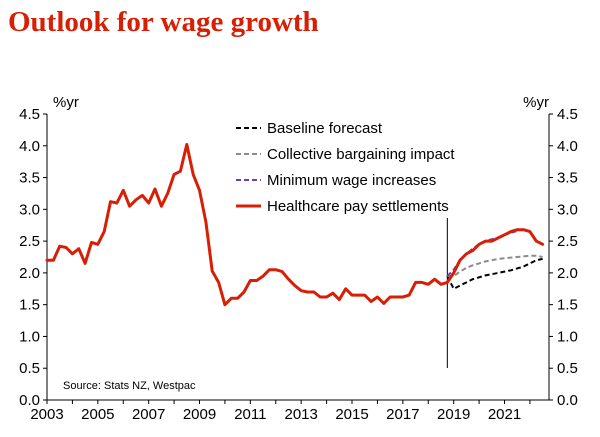 This screenshot has width=600, height=437. What do you see at coordinates (567, 336) in the screenshot?
I see `right-y-tick-label: 1.0` at bounding box center [567, 336].